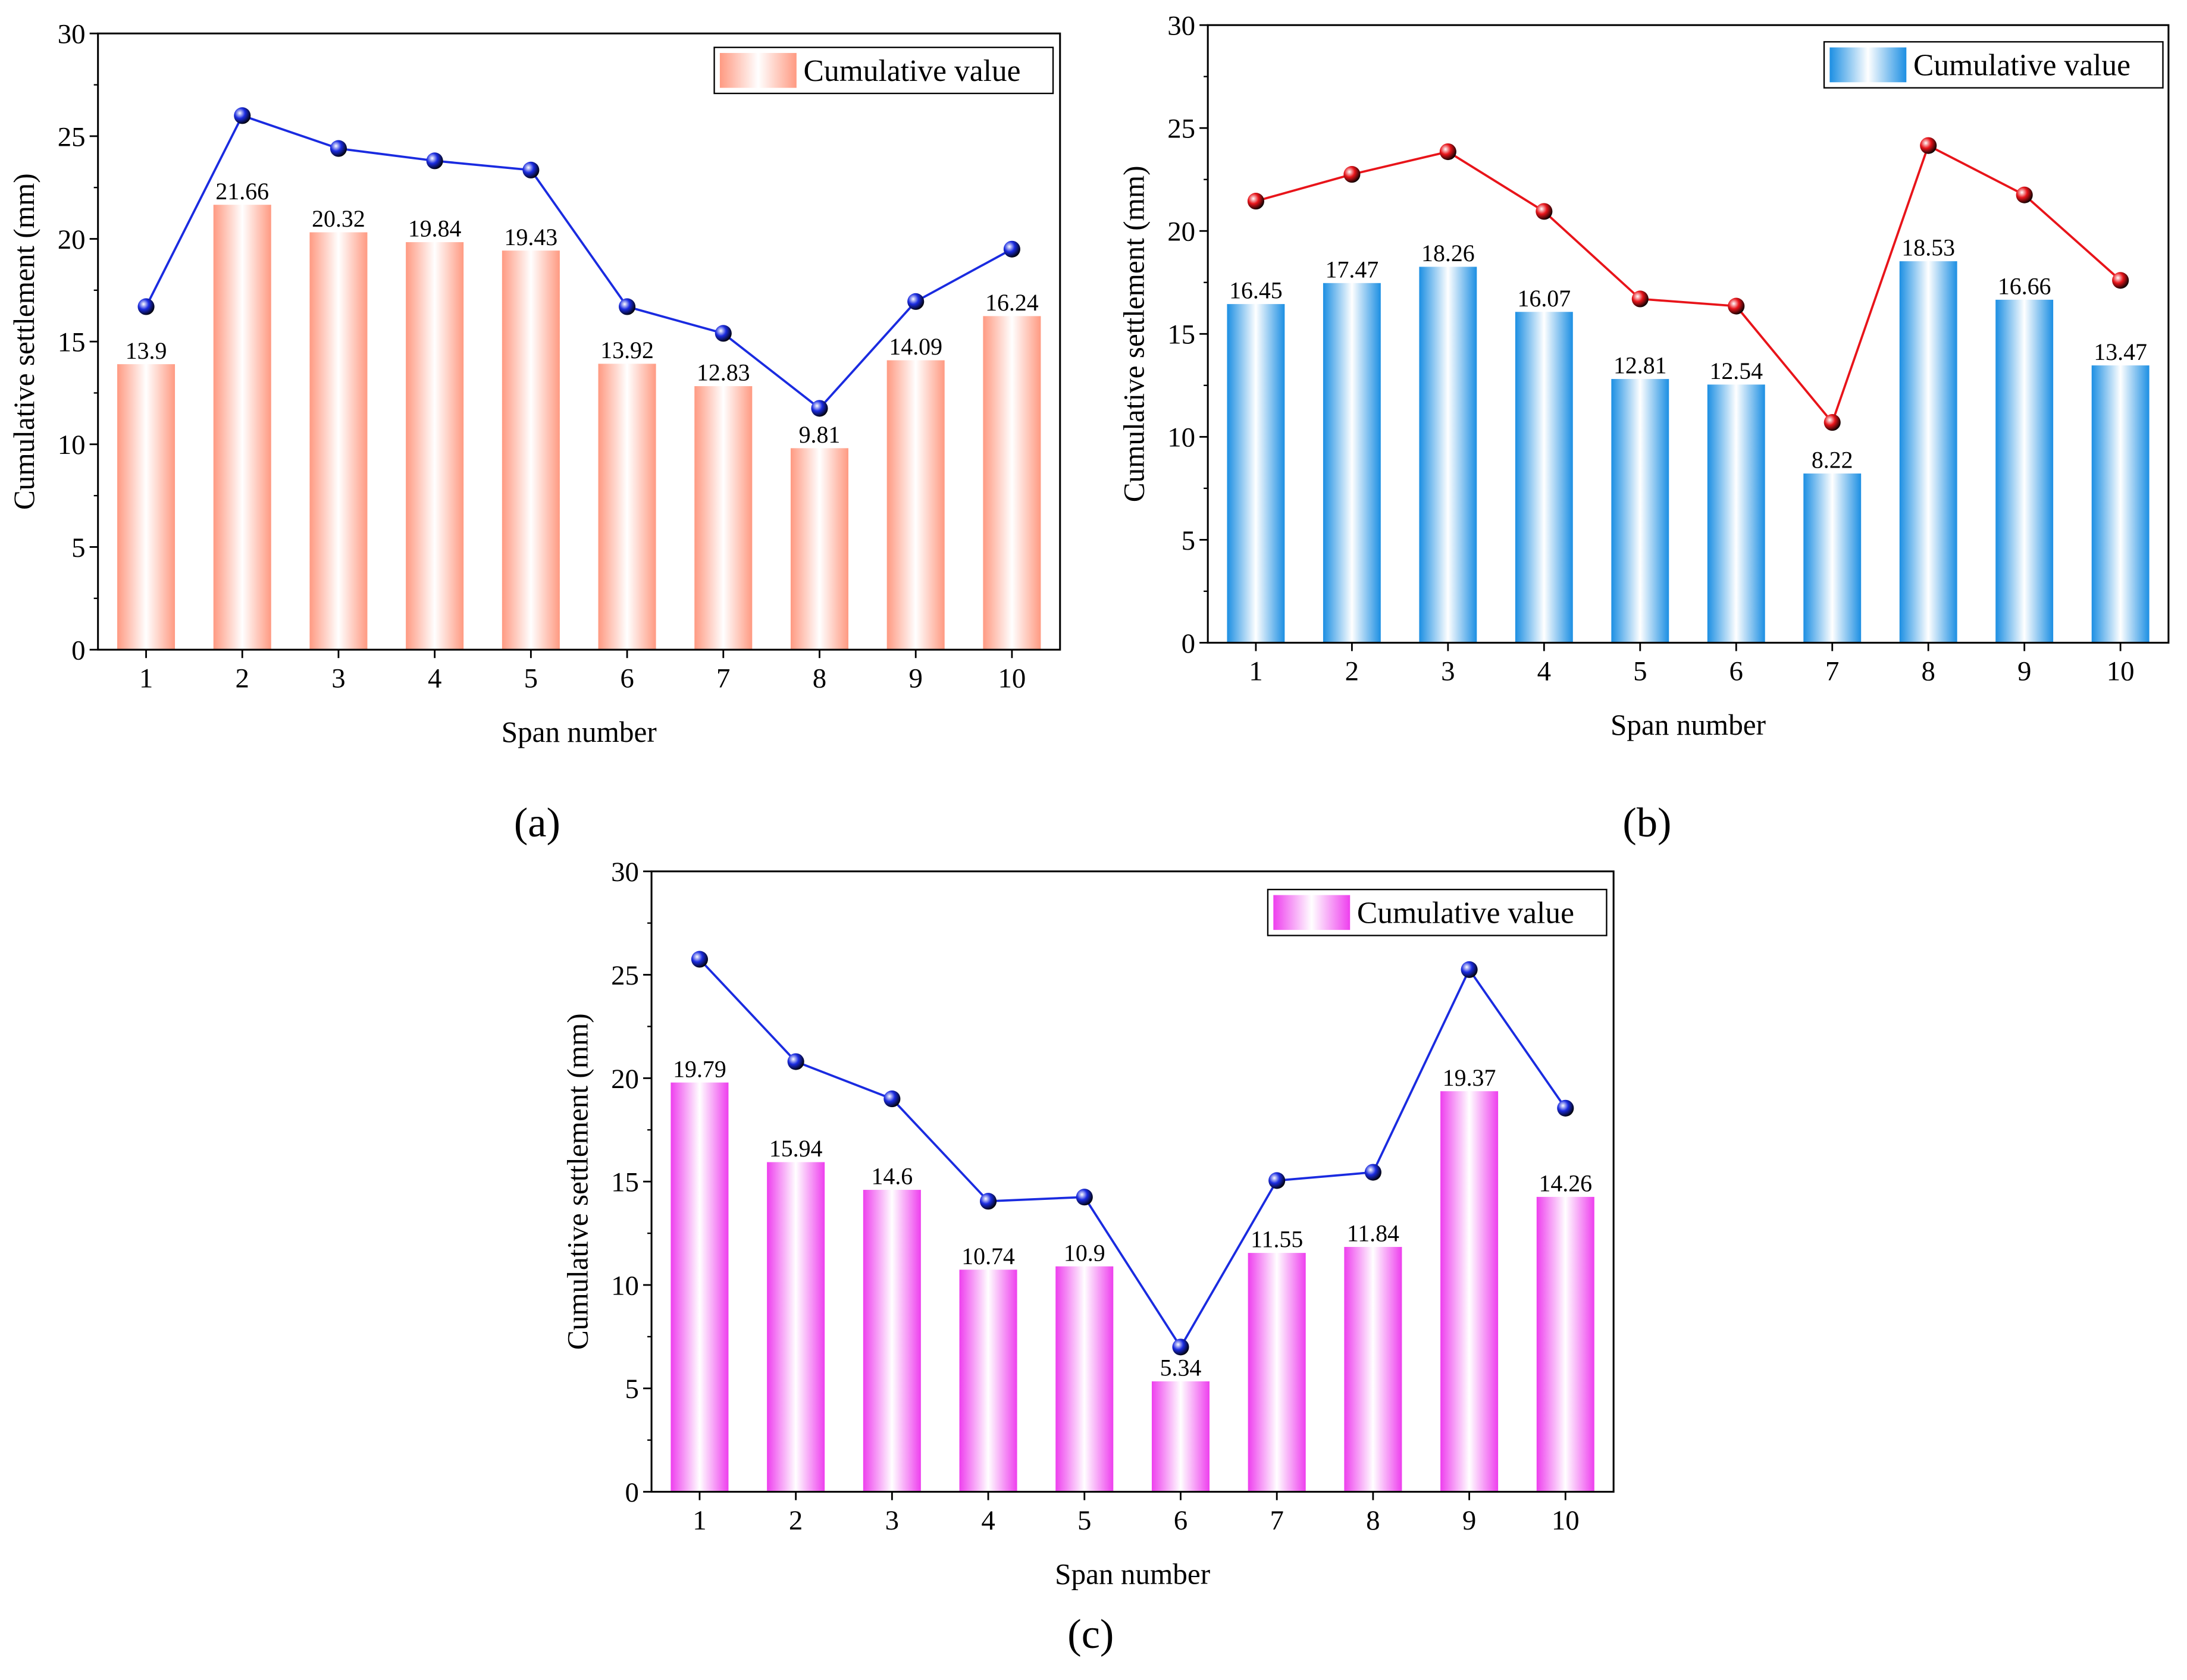 The height and width of the screenshot is (1680, 2187). What do you see at coordinates (1012, 302) in the screenshot?
I see `bar-value-label: 16.24` at bounding box center [1012, 302].